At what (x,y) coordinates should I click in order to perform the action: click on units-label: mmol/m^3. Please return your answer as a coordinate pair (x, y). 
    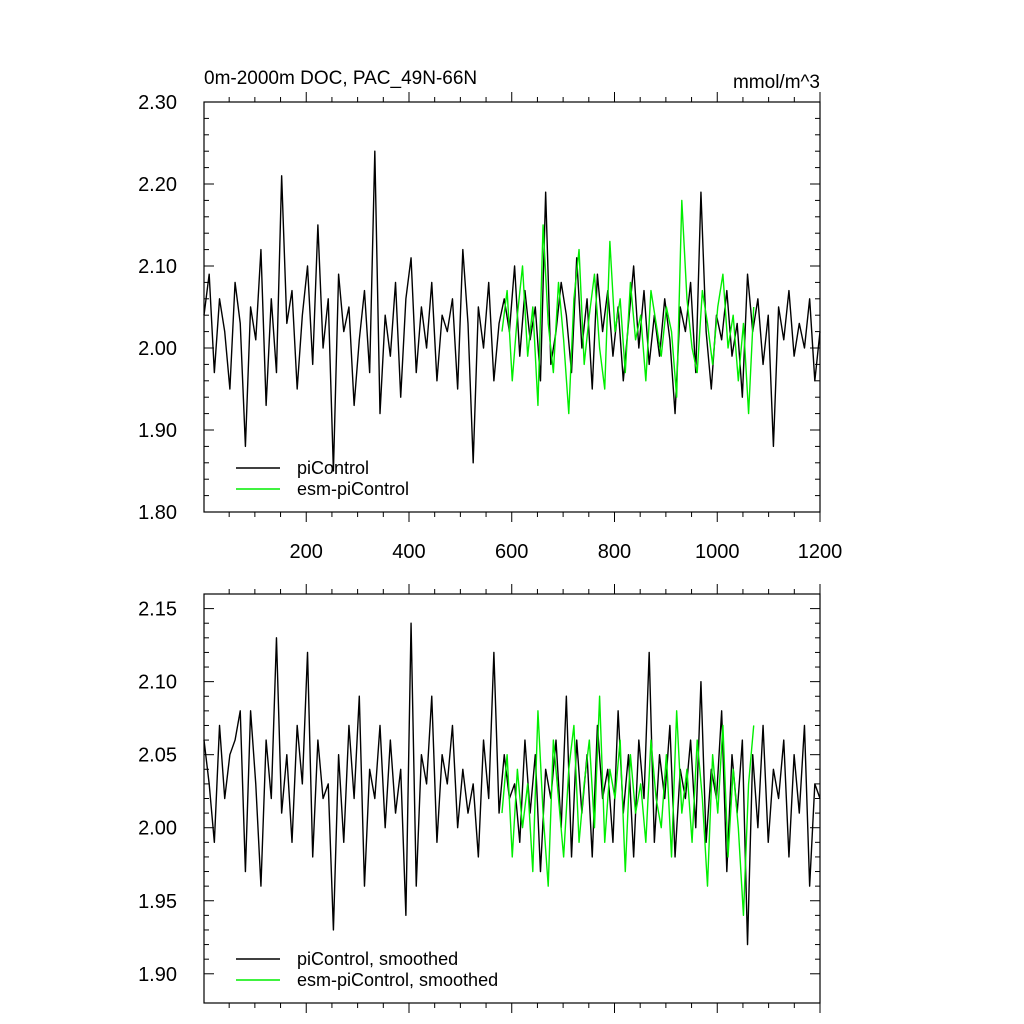
    Looking at the image, I should click on (776, 82).